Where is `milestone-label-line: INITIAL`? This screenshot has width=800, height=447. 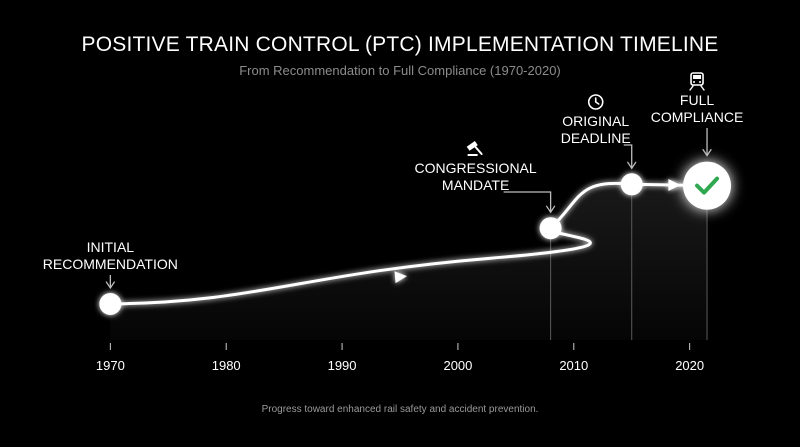
milestone-label-line: INITIAL is located at coordinates (111, 247).